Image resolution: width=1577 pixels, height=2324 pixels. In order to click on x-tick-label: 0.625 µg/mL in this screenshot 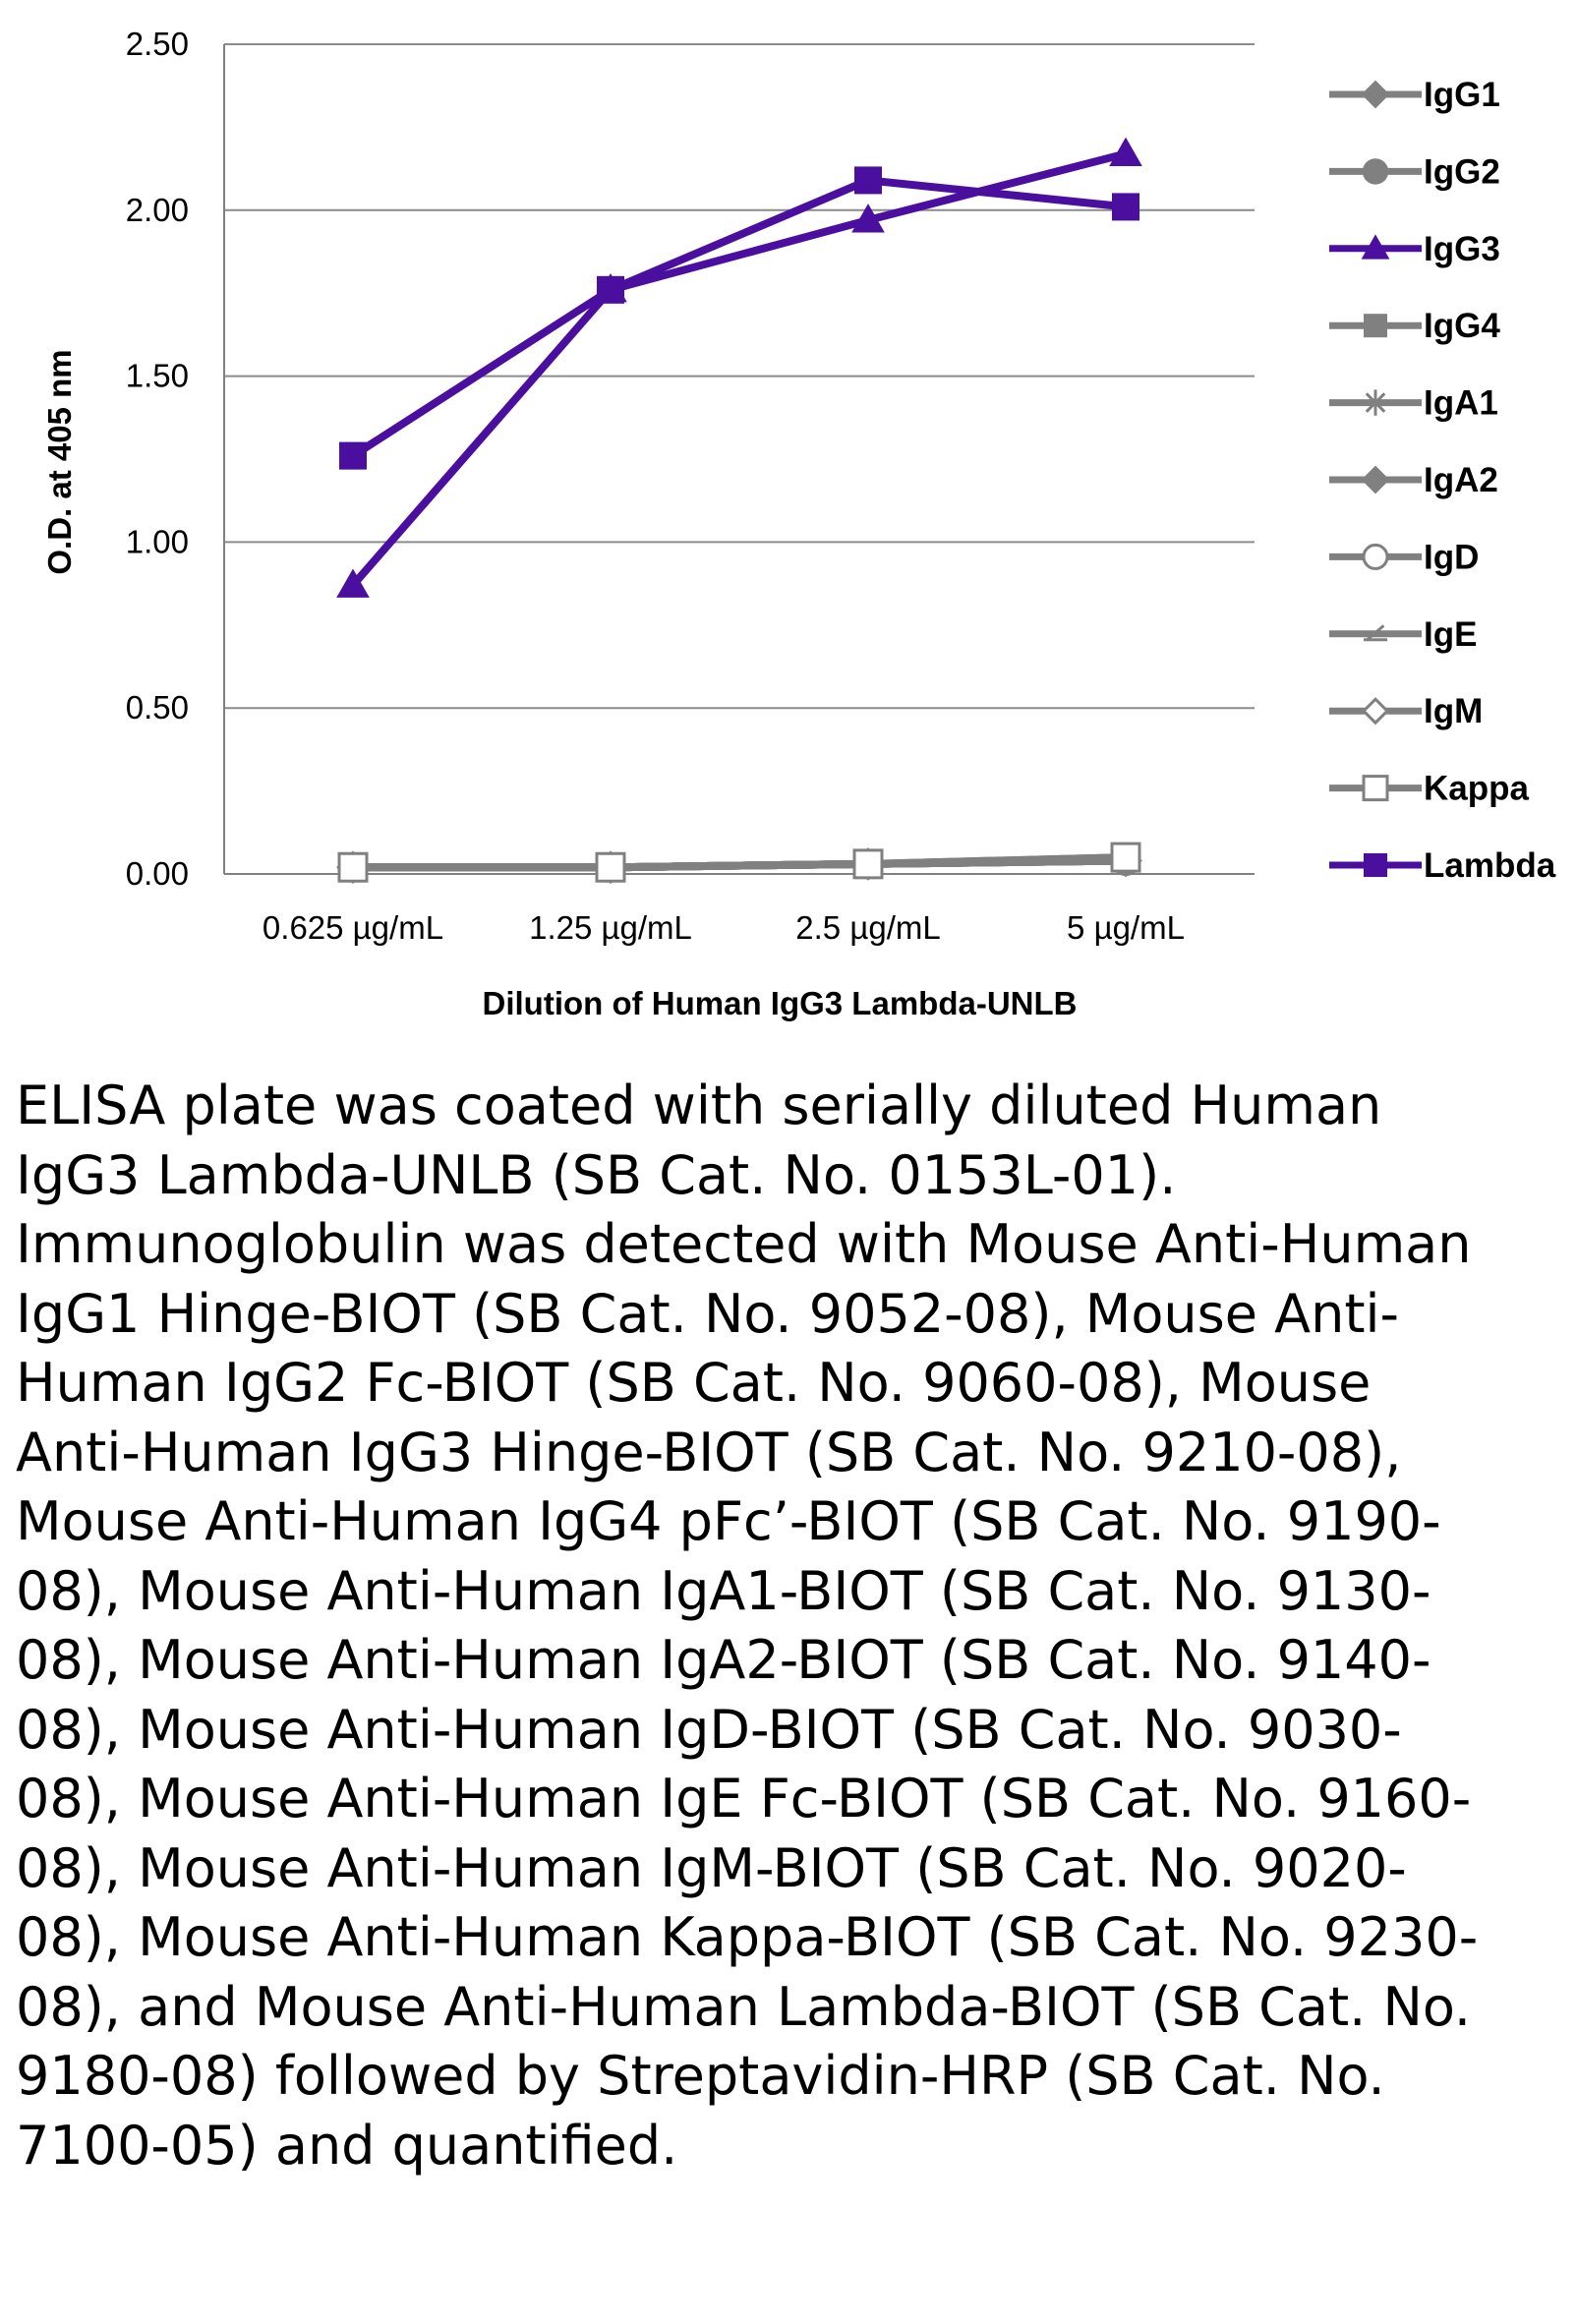, I will do `click(353, 927)`.